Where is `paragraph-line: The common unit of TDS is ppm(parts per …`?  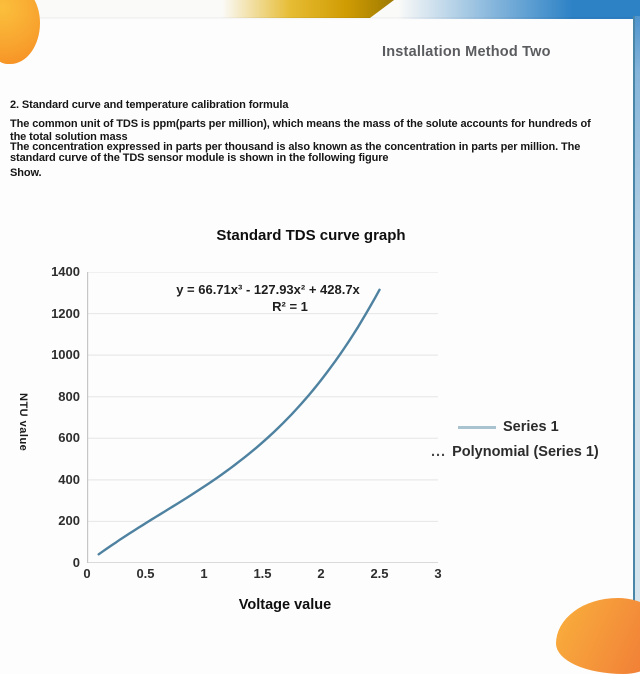 paragraph-line: The common unit of TDS is ppm(parts per … is located at coordinates (300, 124).